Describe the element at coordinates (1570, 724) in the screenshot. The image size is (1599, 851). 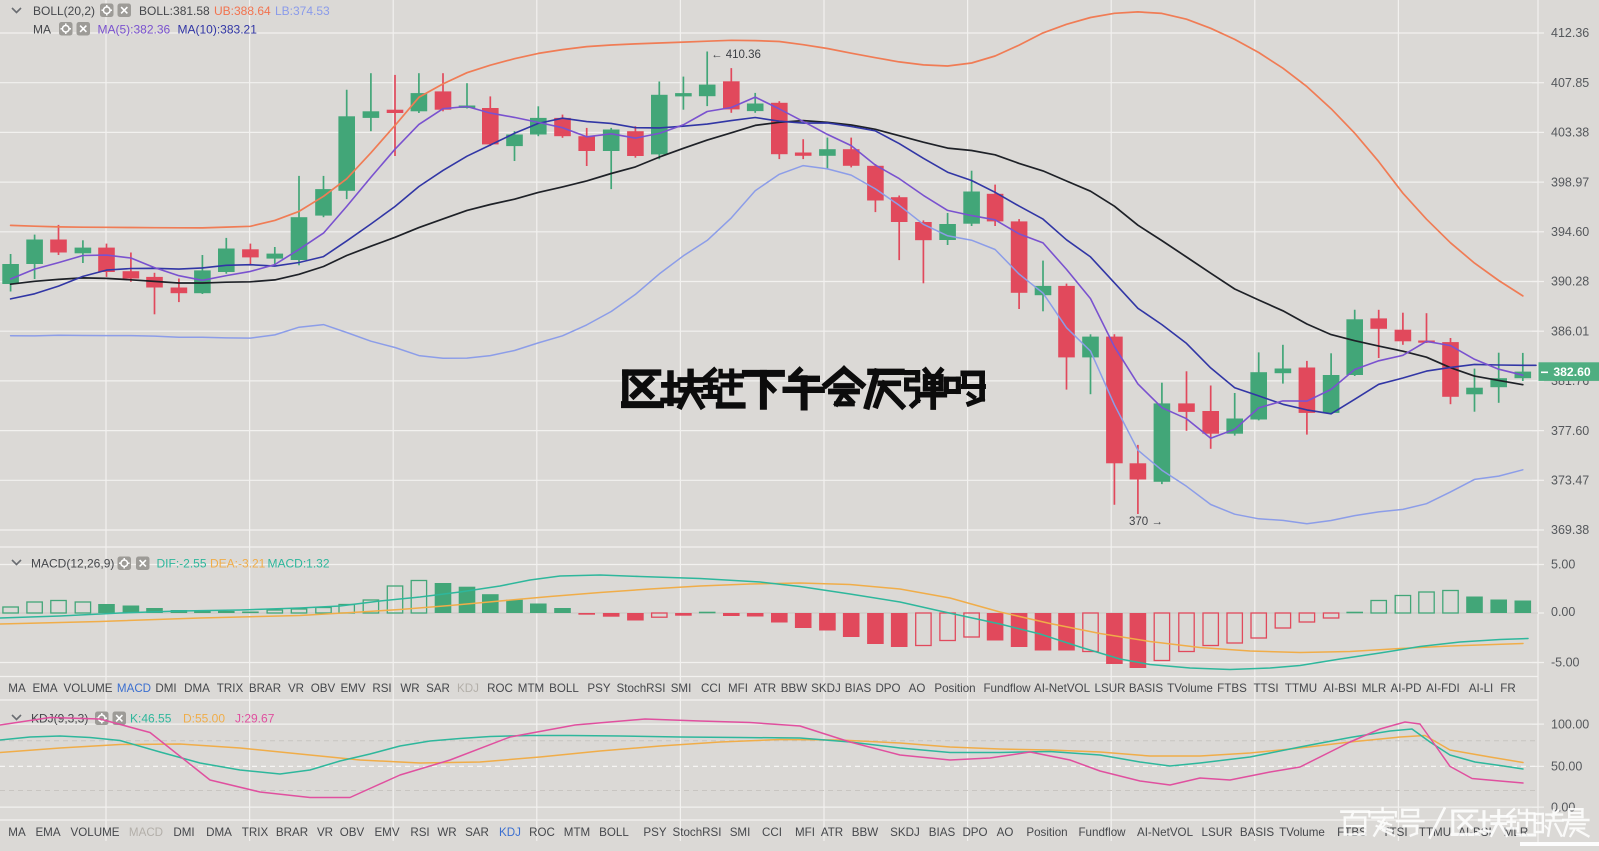
I see `svg-text: 100.00` at that location.